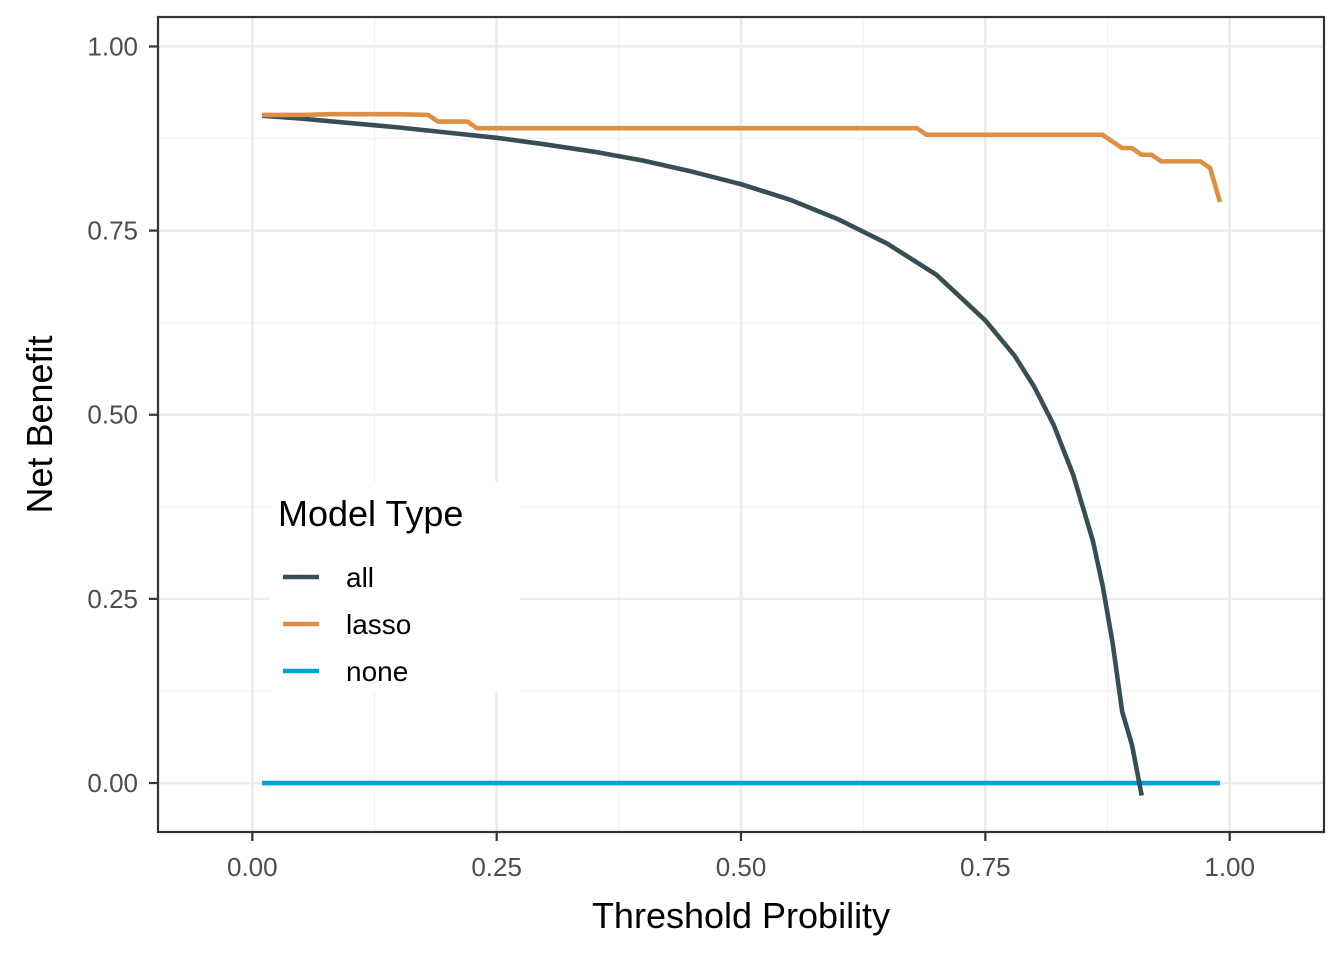 This screenshot has width=1344, height=965. What do you see at coordinates (112, 783) in the screenshot?
I see `y-tick-label: 0.00` at bounding box center [112, 783].